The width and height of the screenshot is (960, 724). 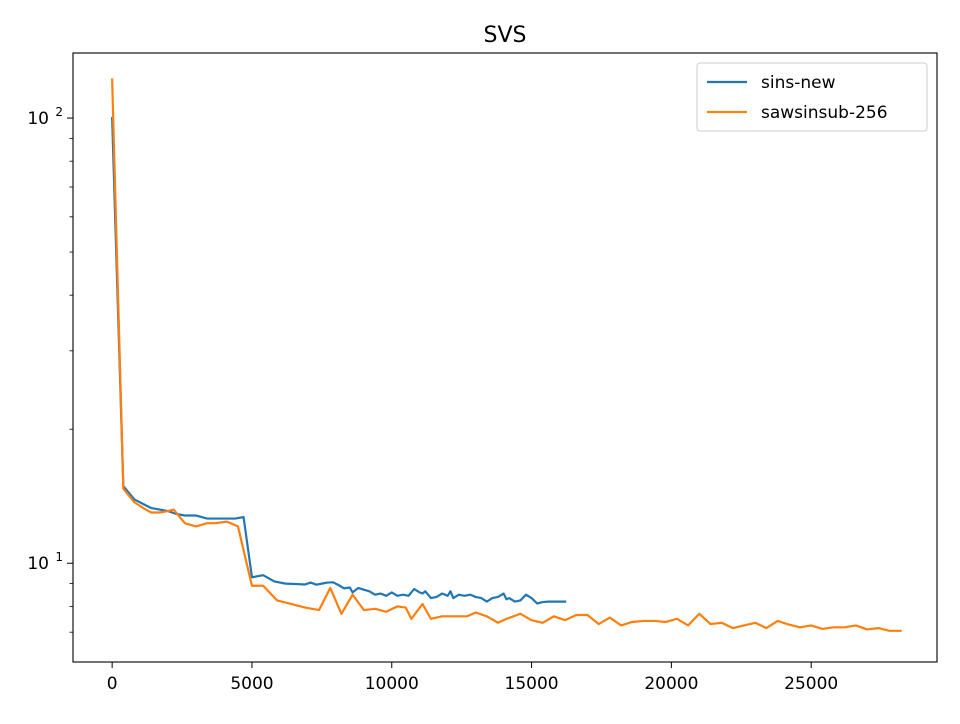 I want to click on y-tick-label: 10, so click(x=38, y=564).